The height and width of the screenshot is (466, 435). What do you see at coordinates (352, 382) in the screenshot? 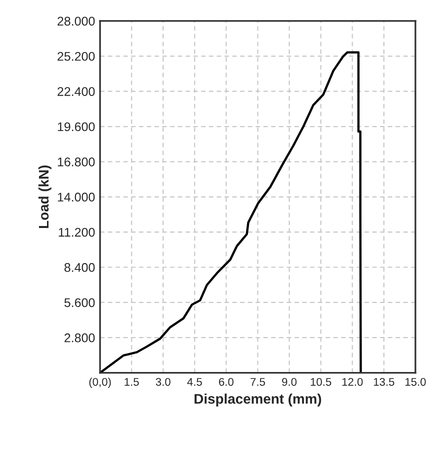
I see `x-tick-label: 12.0` at bounding box center [352, 382].